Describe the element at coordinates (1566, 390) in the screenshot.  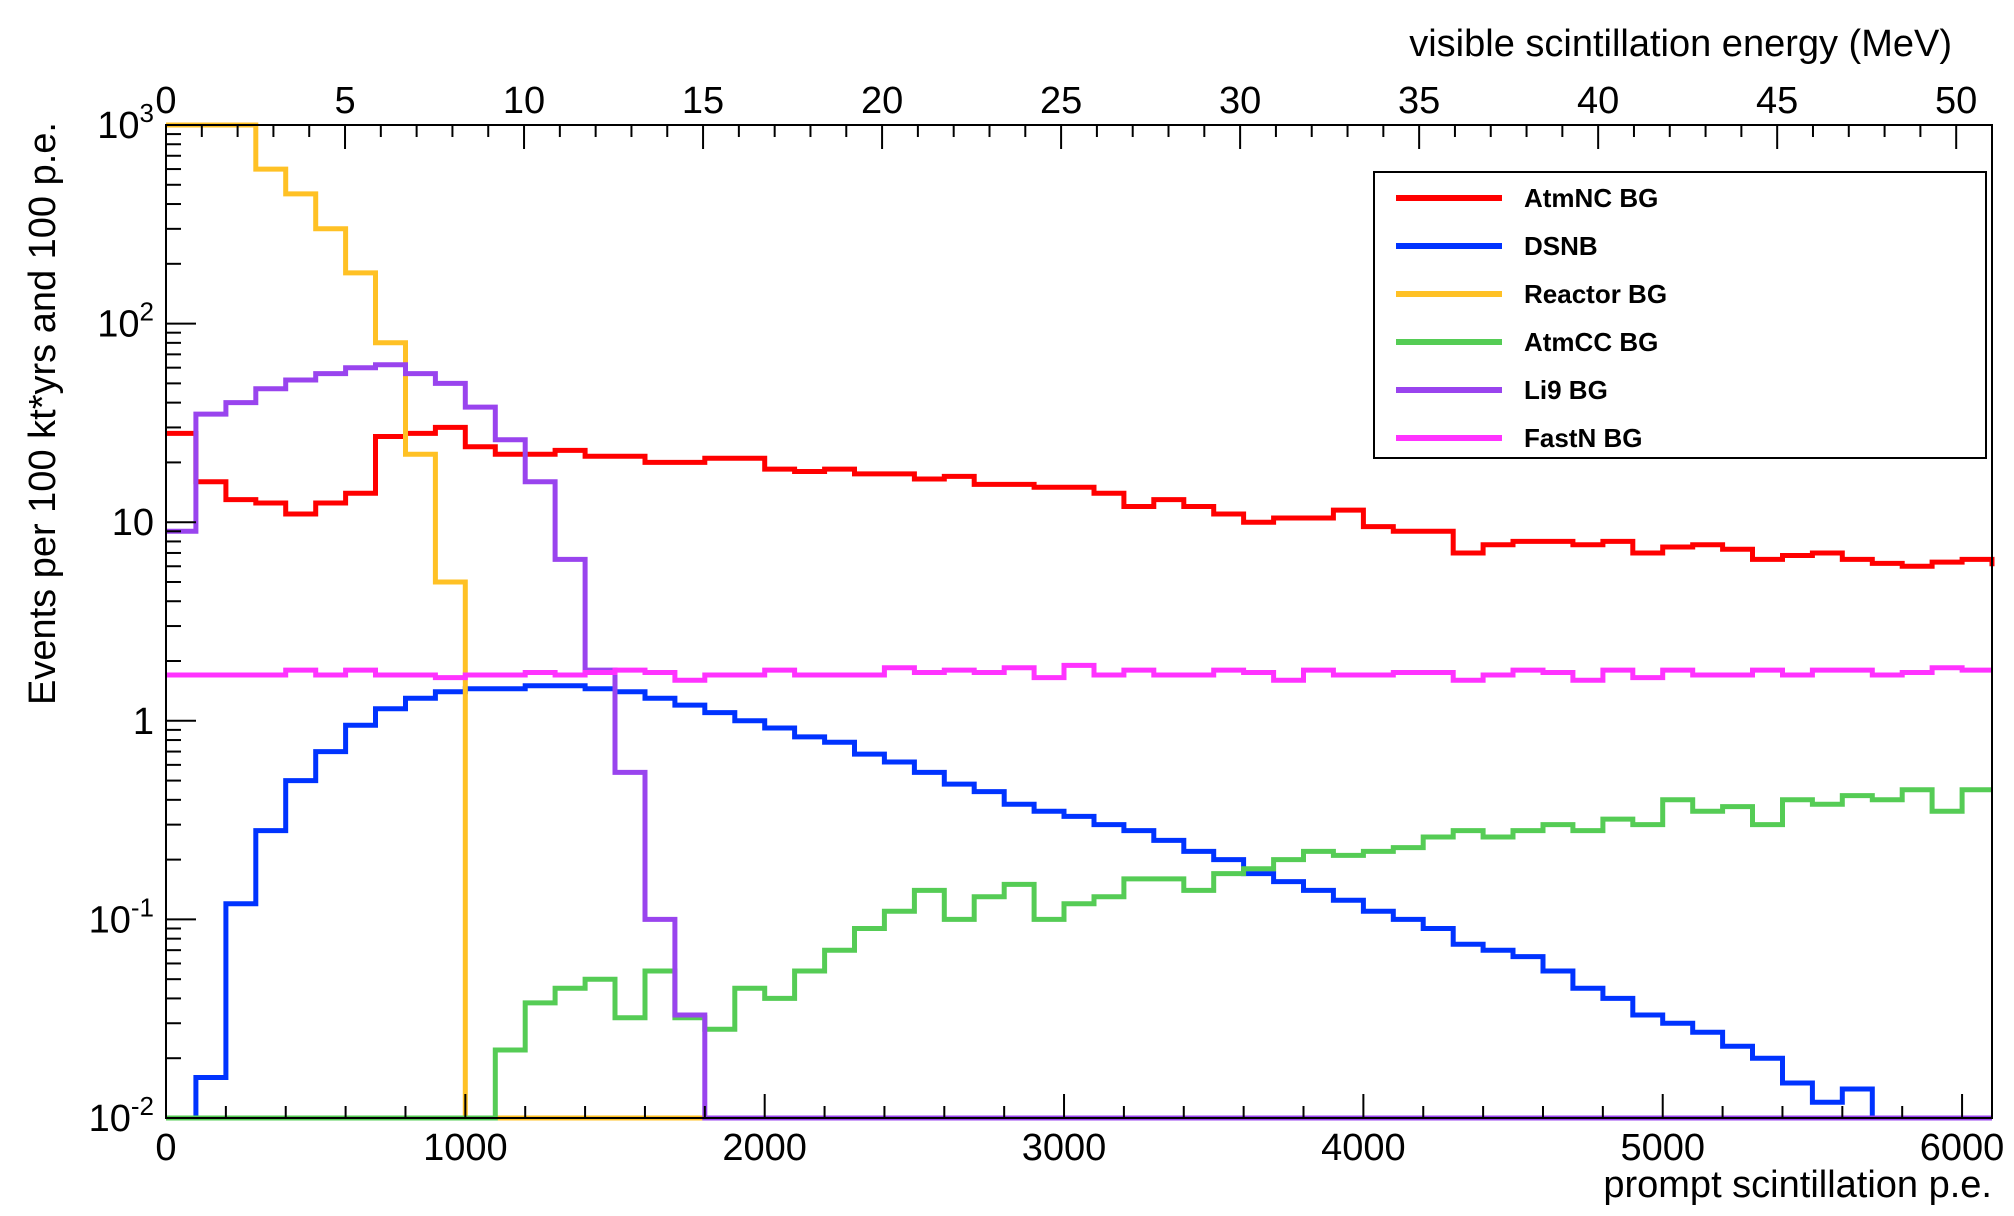
I see `legend-label-4: Li9 BG` at that location.